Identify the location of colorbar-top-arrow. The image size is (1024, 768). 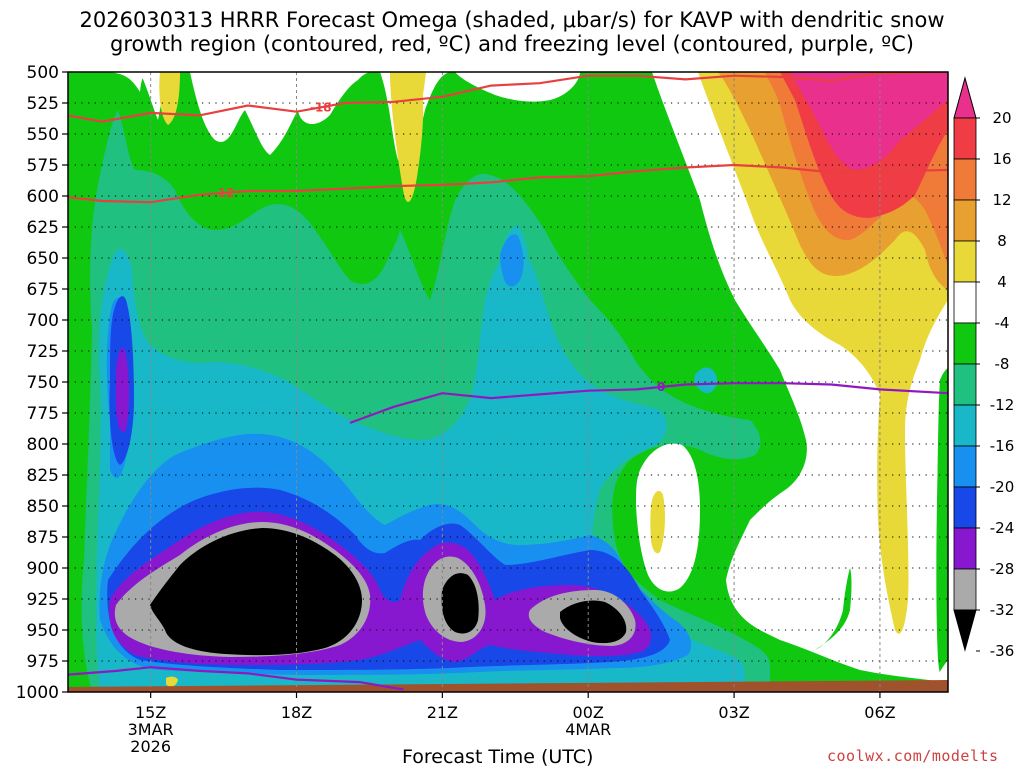
(965, 97).